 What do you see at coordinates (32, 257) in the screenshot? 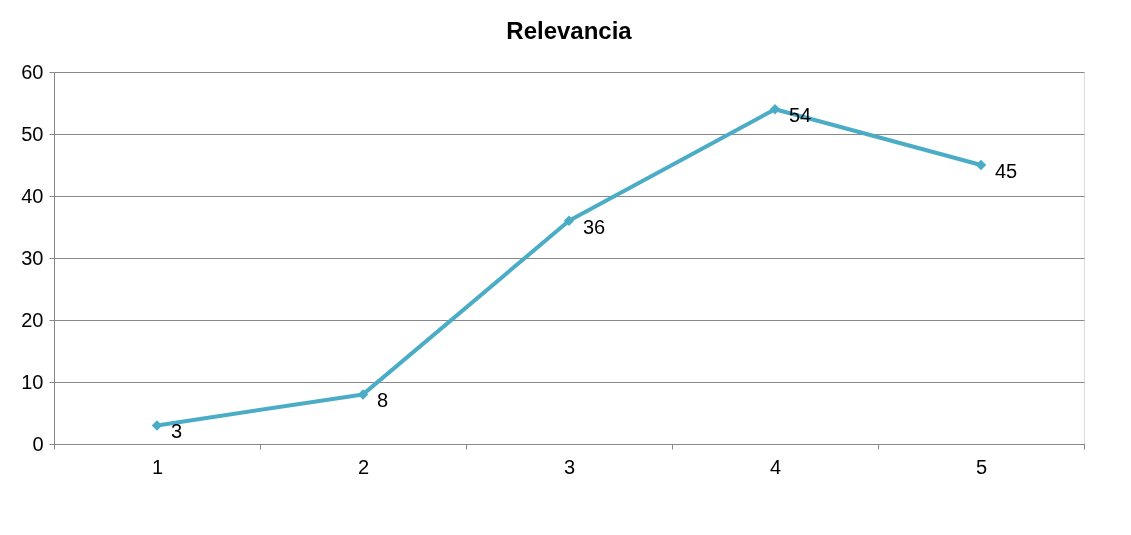
I see `y-tick-label: 30` at bounding box center [32, 257].